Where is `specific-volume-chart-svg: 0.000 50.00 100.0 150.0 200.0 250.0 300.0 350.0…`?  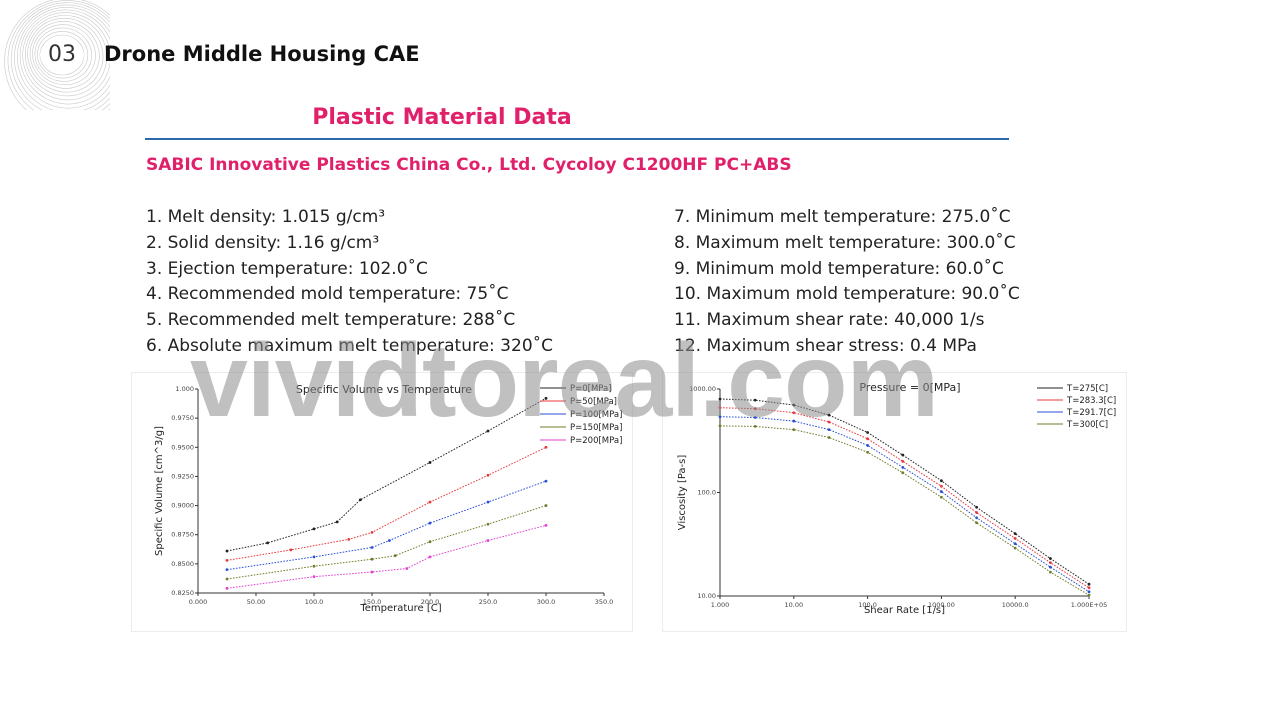 specific-volume-chart-svg: 0.000 50.00 100.0 150.0 200.0 250.0 300.0 350.0… is located at coordinates (388, 498).